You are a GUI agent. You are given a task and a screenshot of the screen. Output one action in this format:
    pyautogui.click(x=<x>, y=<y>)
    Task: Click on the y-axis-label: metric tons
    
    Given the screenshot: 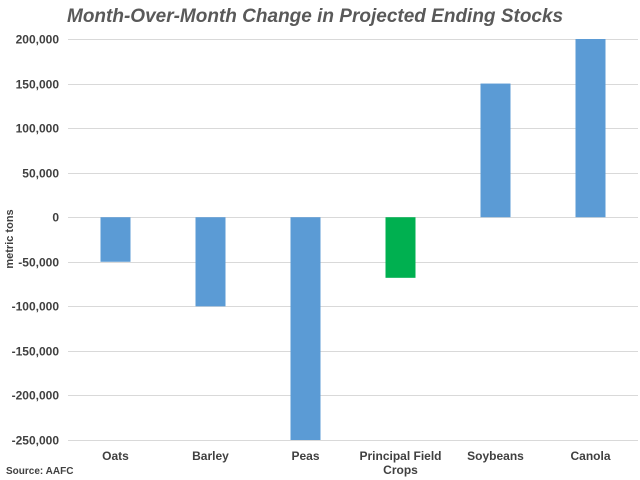 What is the action you would take?
    pyautogui.click(x=10, y=238)
    